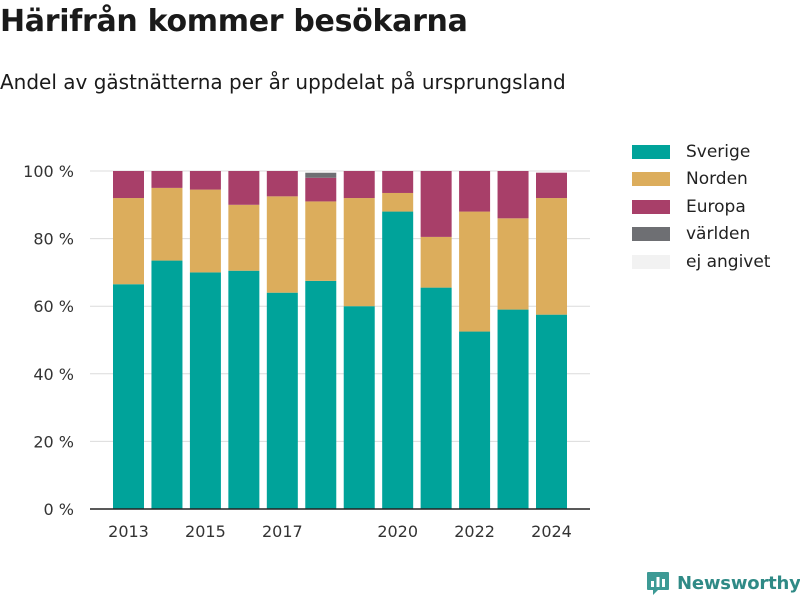 This screenshot has height=600, width=800. Describe the element at coordinates (717, 179) in the screenshot. I see `legend-label: Norden` at that location.